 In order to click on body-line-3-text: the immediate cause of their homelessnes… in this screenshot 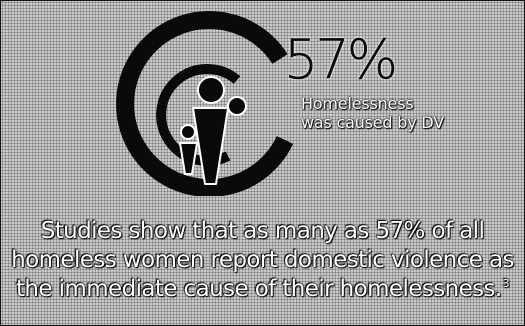, I will do `click(258, 289)`.